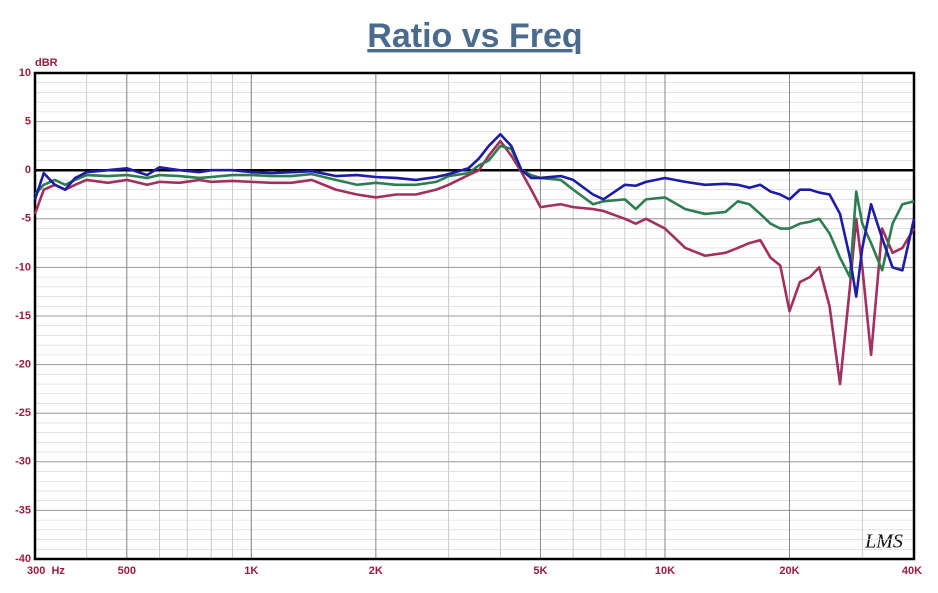 The height and width of the screenshot is (593, 938). What do you see at coordinates (665, 571) in the screenshot?
I see `x-tick-label: 10K` at bounding box center [665, 571].